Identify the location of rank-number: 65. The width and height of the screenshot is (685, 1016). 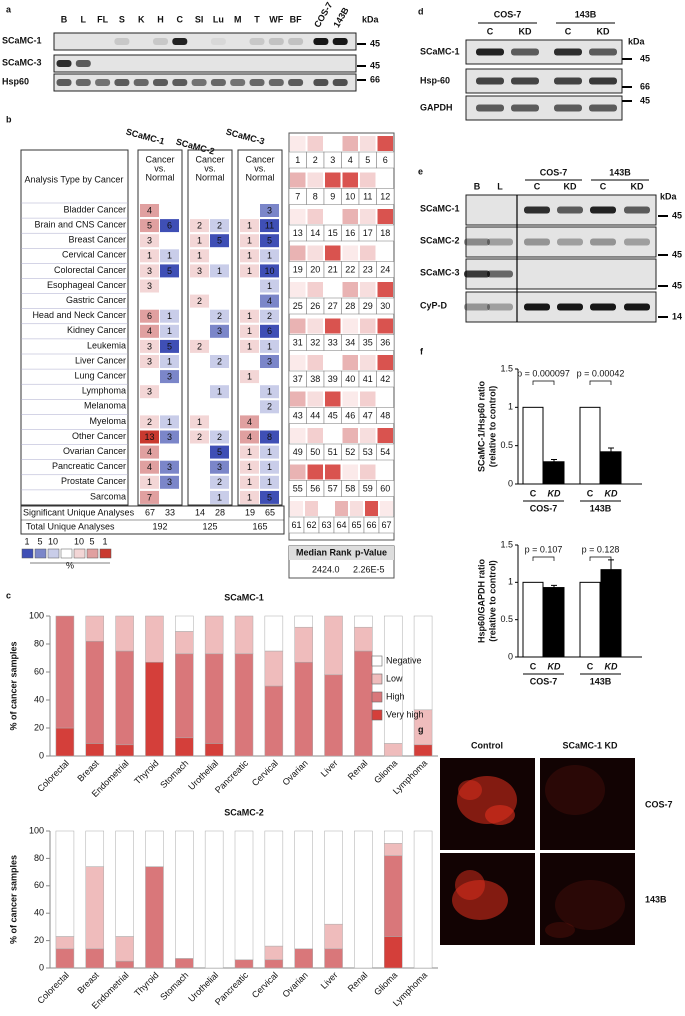
(356, 525).